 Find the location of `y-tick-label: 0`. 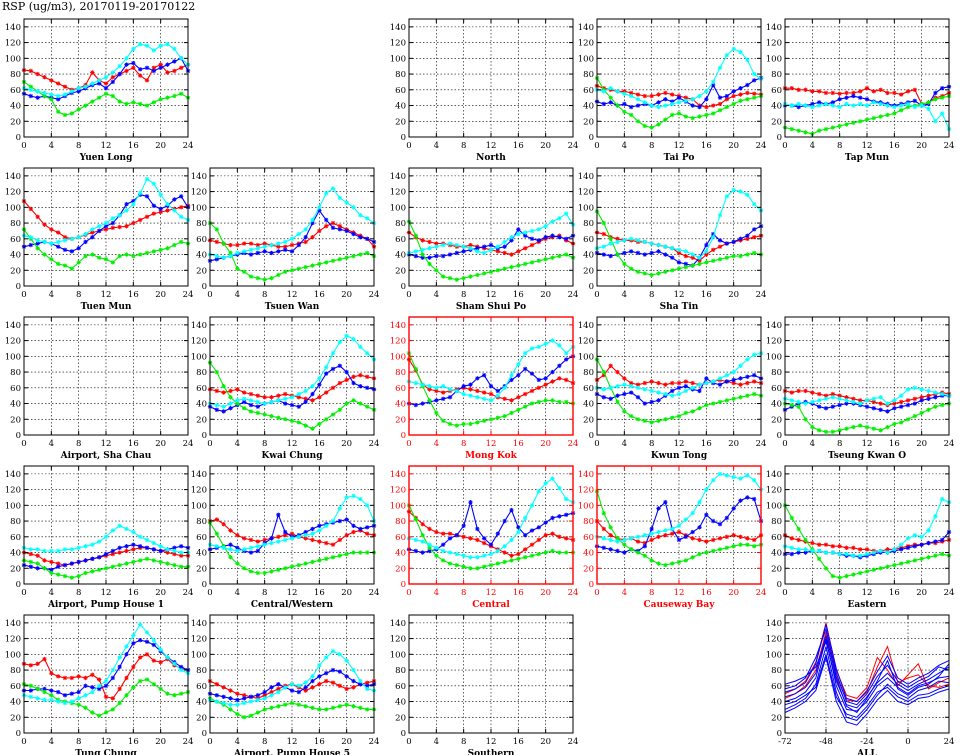

y-tick-label: 0 is located at coordinates (18, 436).